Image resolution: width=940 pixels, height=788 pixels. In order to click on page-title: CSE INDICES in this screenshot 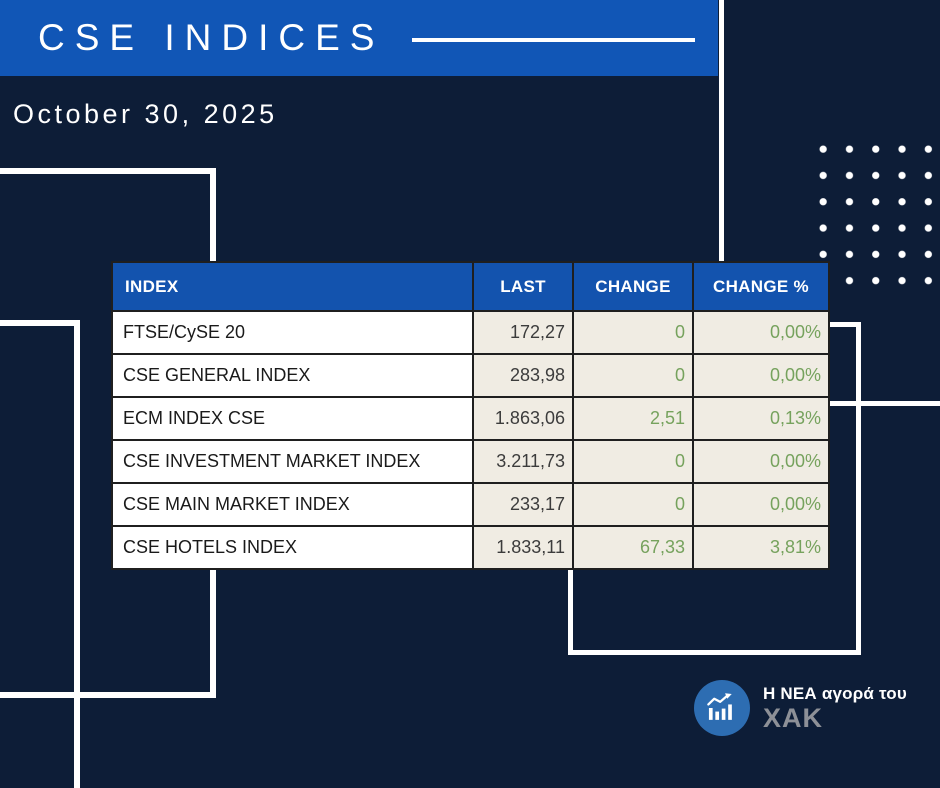, I will do `click(211, 37)`.